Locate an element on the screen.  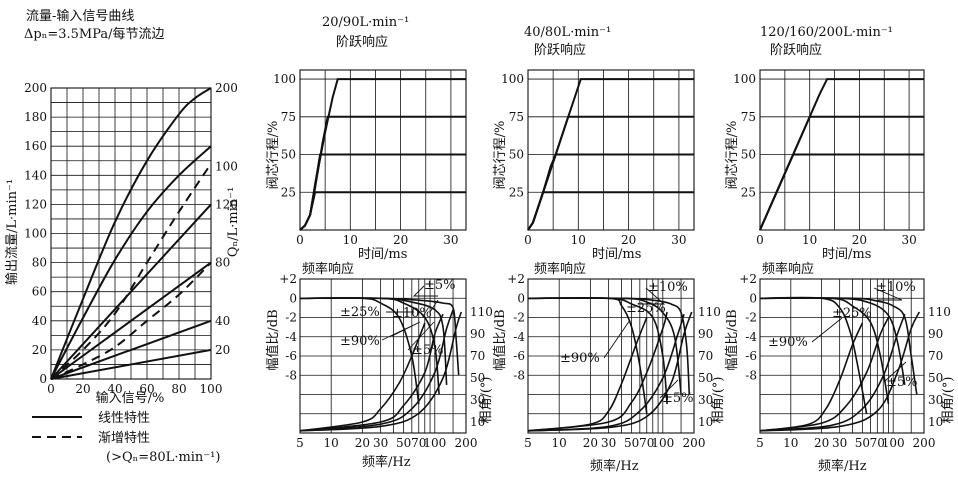
step-panel-3-labels: 120/160/200L·min⁻¹ 阶跃响应 阀芯行程/% 时间/ms is located at coordinates (809, 143).